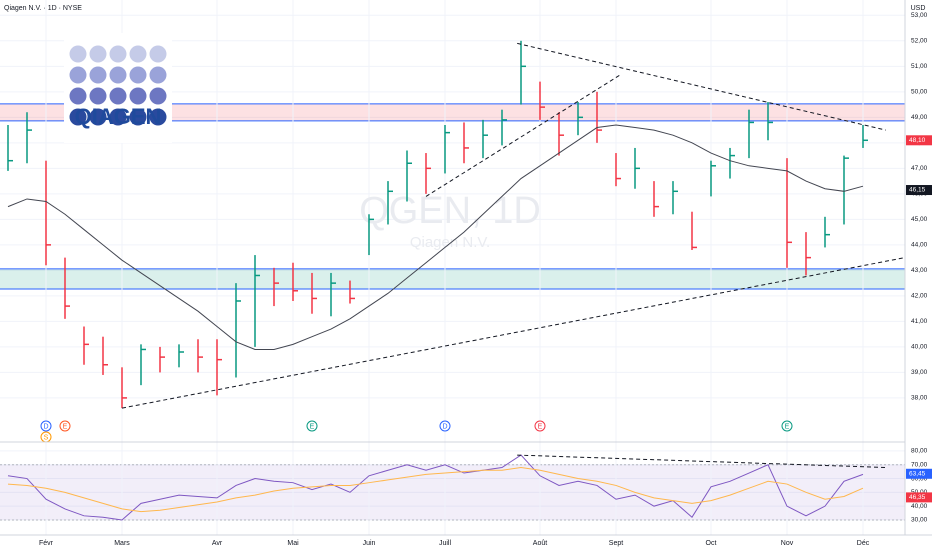  What do you see at coordinates (787, 543) in the screenshot?
I see `x-tick-label: Nov` at bounding box center [787, 543].